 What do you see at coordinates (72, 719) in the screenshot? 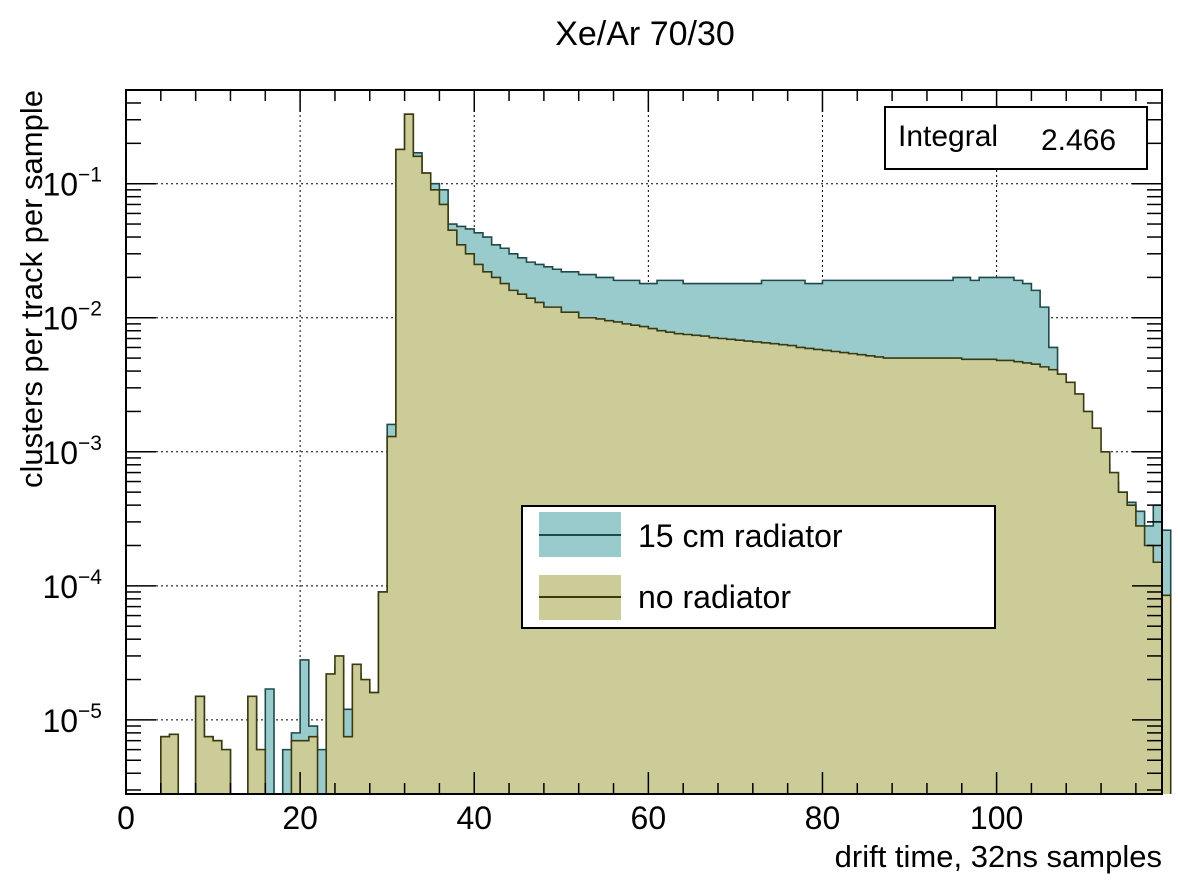
I see `y-tick-label: 10⁻⁵` at bounding box center [72, 719].